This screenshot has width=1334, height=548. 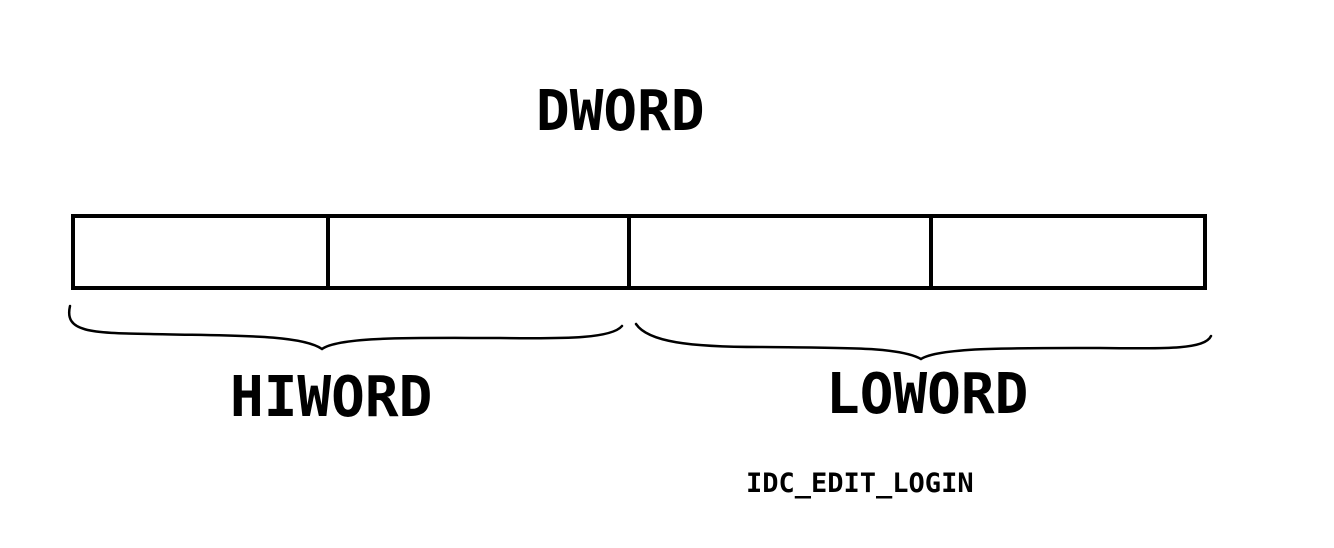 What do you see at coordinates (345, 327) in the screenshot?
I see `hiword-brace` at bounding box center [345, 327].